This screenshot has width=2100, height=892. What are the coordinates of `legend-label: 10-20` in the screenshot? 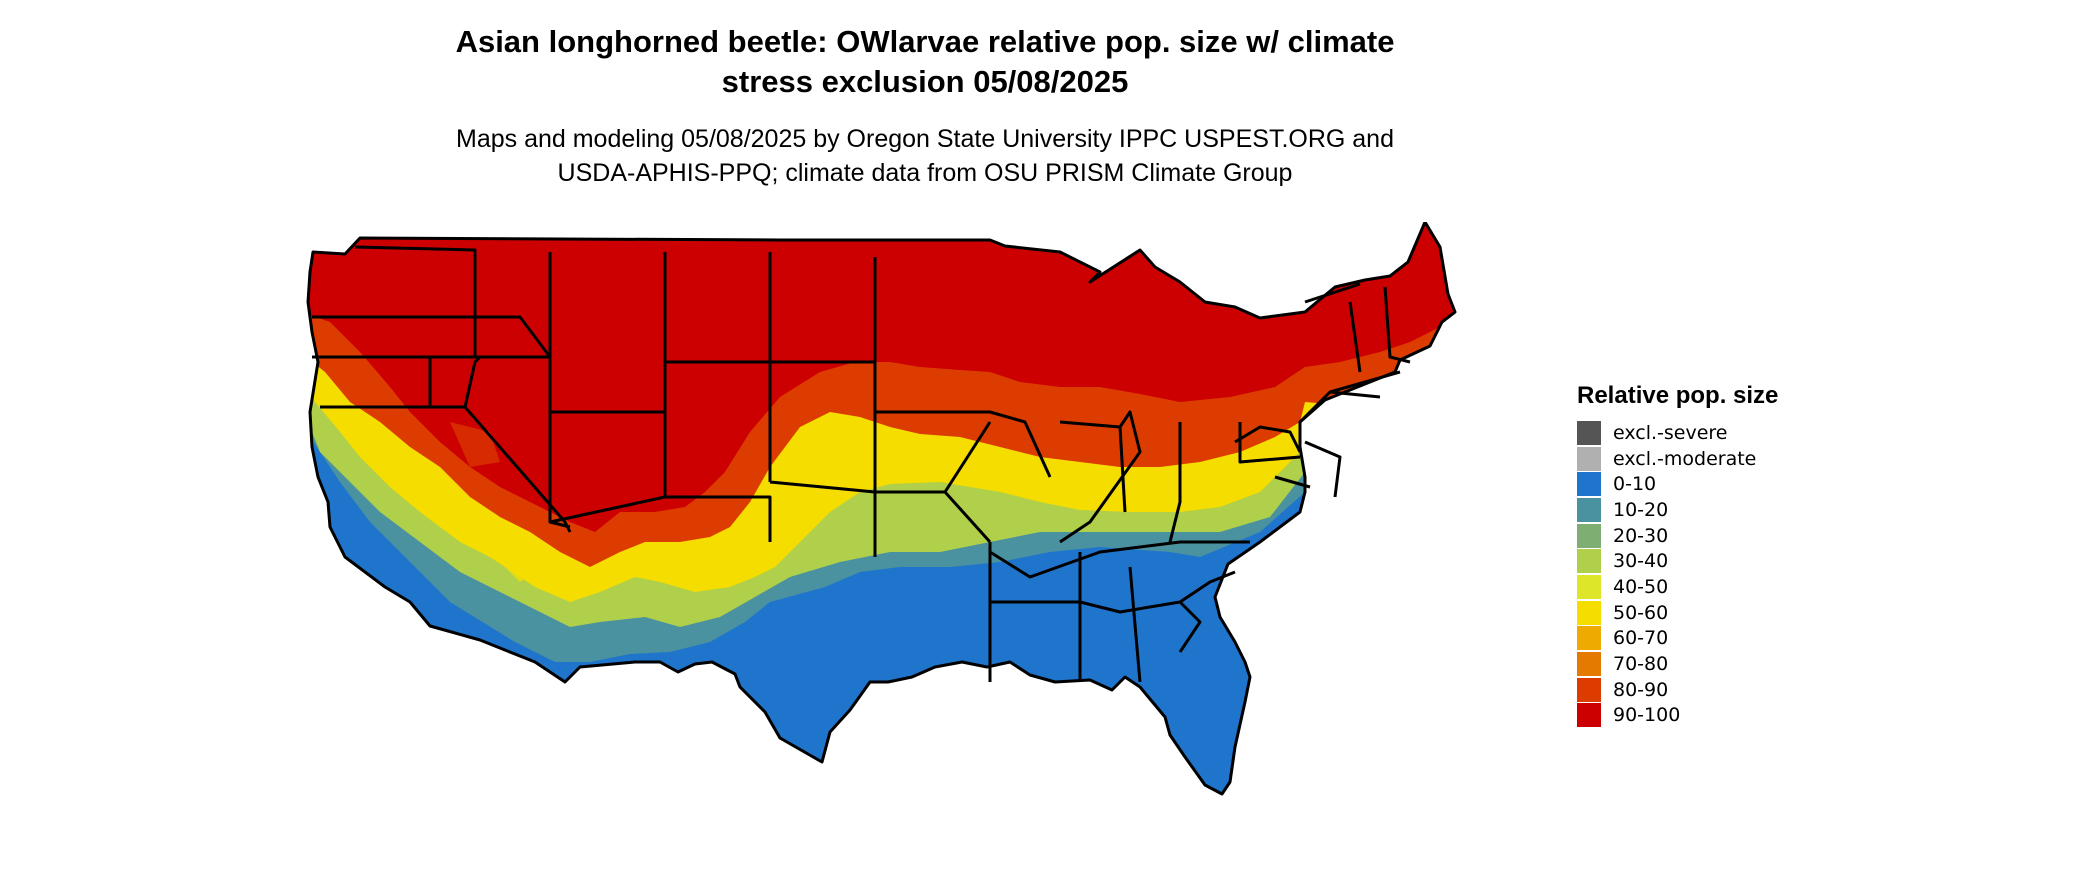 It's located at (1641, 509).